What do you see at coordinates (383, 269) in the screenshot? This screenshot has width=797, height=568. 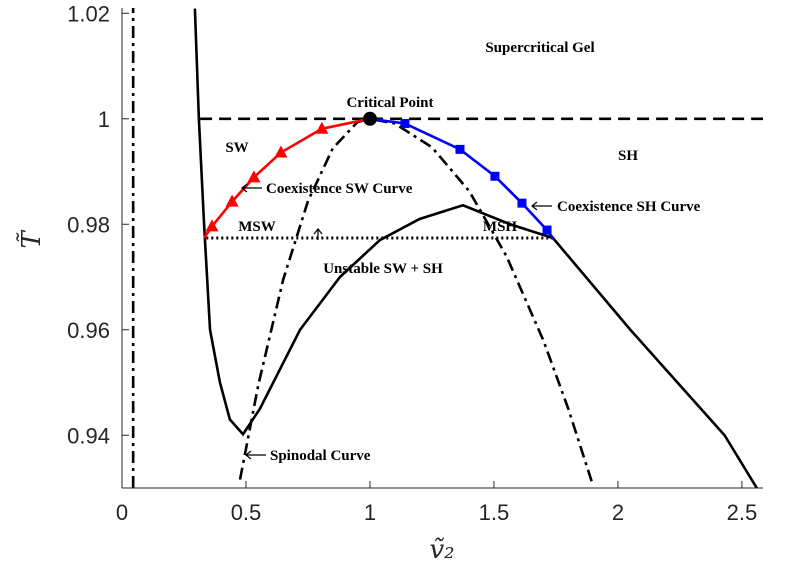 I see `annotation: Unstable SW + SH` at bounding box center [383, 269].